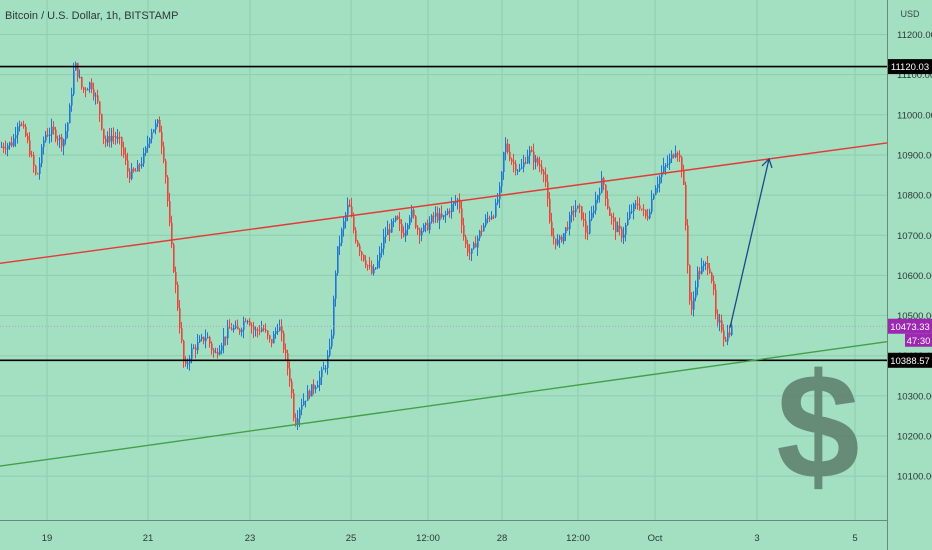  What do you see at coordinates (914, 437) in the screenshot?
I see `y-tick-label: 10200.00` at bounding box center [914, 437].